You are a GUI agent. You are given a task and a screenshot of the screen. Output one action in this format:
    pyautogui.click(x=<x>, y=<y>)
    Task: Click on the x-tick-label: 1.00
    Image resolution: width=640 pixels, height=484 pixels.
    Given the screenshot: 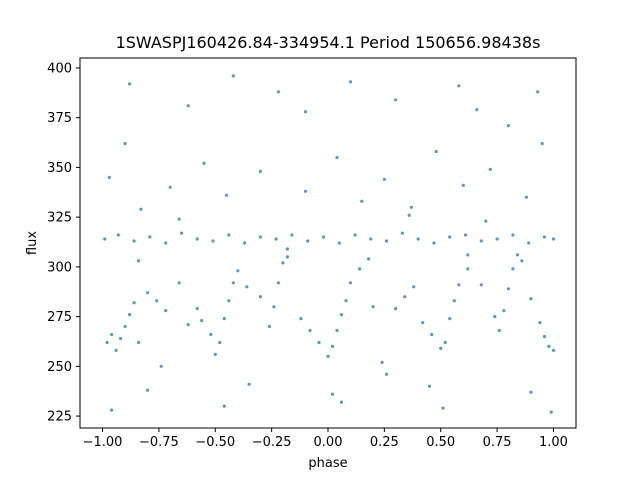 What is the action you would take?
    pyautogui.click(x=553, y=442)
    